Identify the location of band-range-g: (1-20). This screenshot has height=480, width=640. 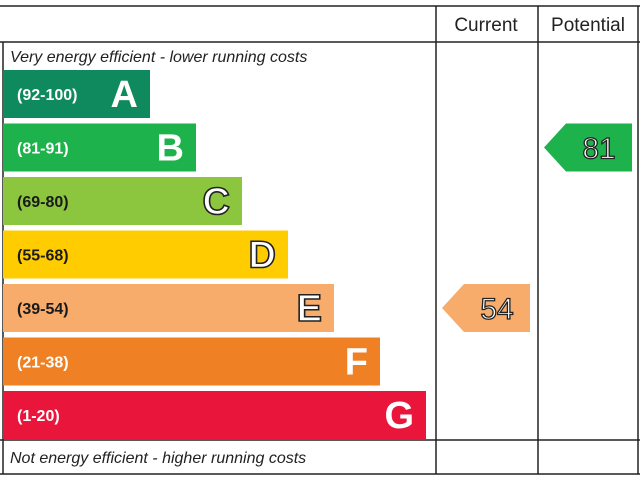
(38, 416).